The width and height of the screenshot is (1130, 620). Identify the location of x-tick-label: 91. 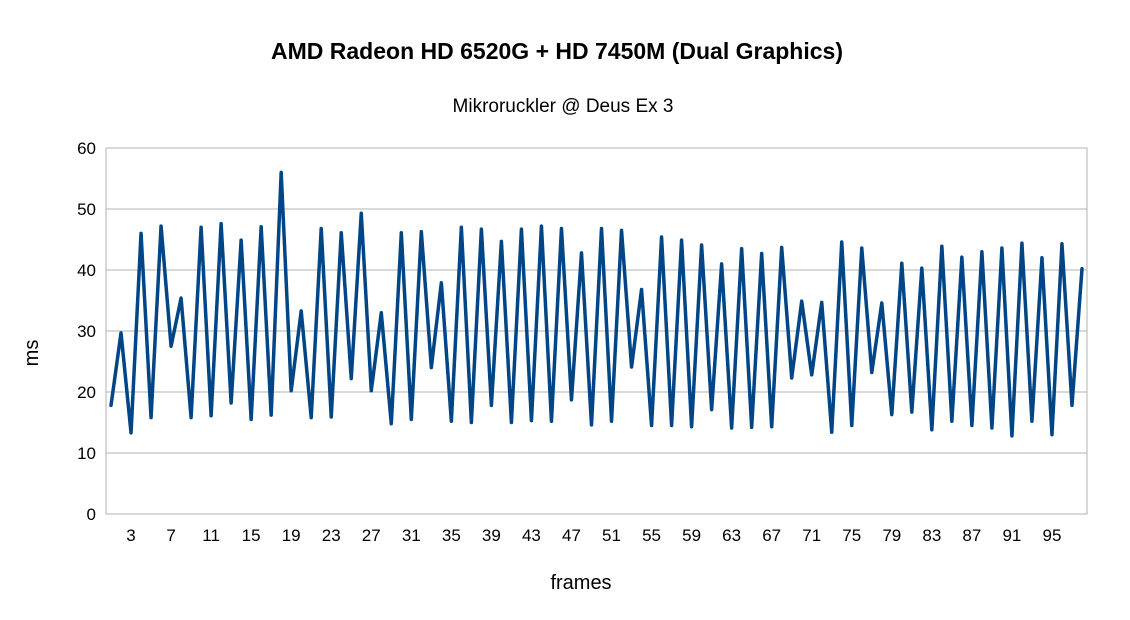
(1011, 535).